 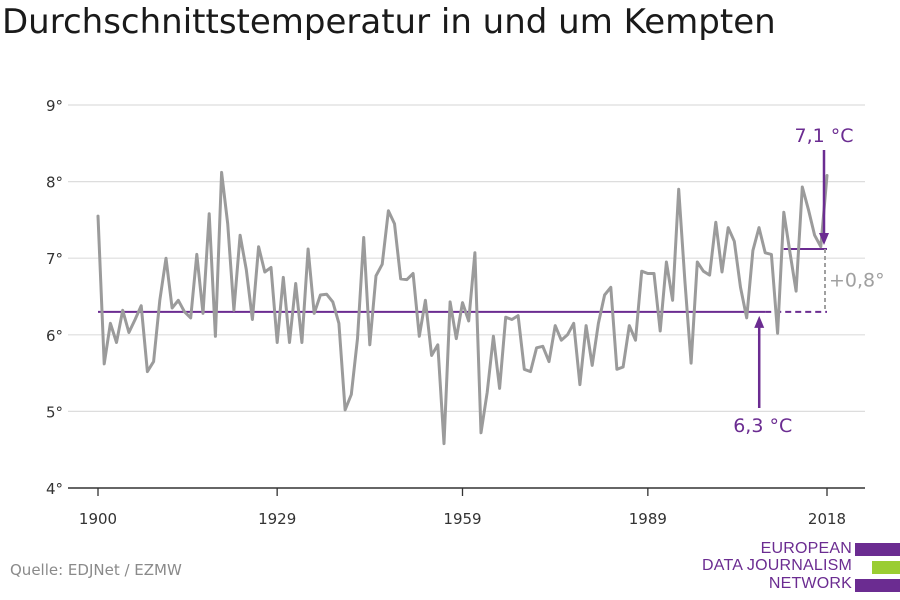 I want to click on difference-label: +0,8°, so click(x=857, y=280).